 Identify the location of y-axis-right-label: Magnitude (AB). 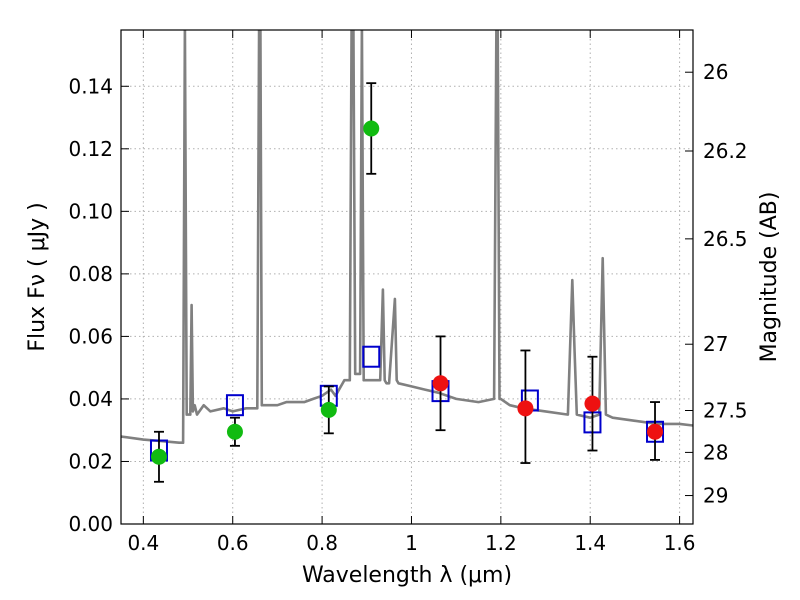
(769, 277).